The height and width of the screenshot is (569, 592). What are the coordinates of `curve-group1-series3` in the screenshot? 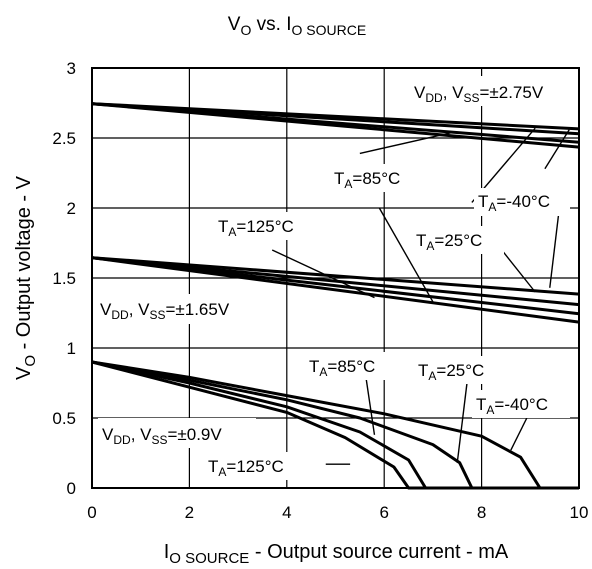 It's located at (335, 290).